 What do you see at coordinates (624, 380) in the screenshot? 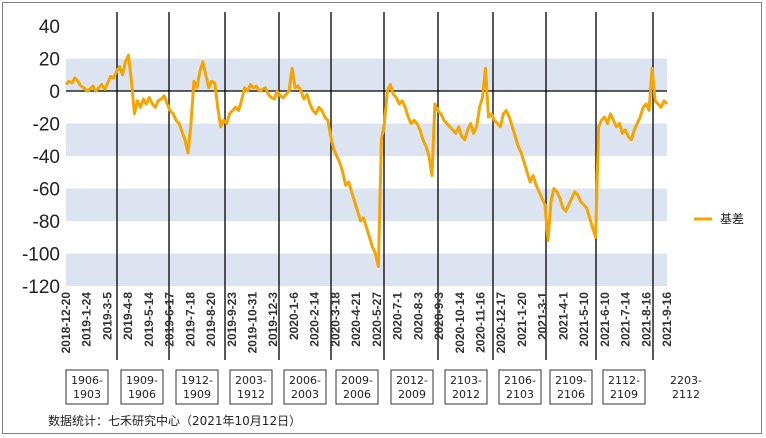
I see `contract-label: 2112-` at bounding box center [624, 380].